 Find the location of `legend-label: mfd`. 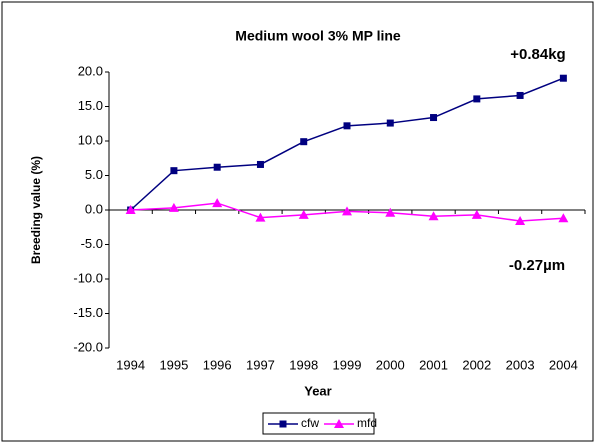

legend-label: mfd is located at coordinates (367, 423).